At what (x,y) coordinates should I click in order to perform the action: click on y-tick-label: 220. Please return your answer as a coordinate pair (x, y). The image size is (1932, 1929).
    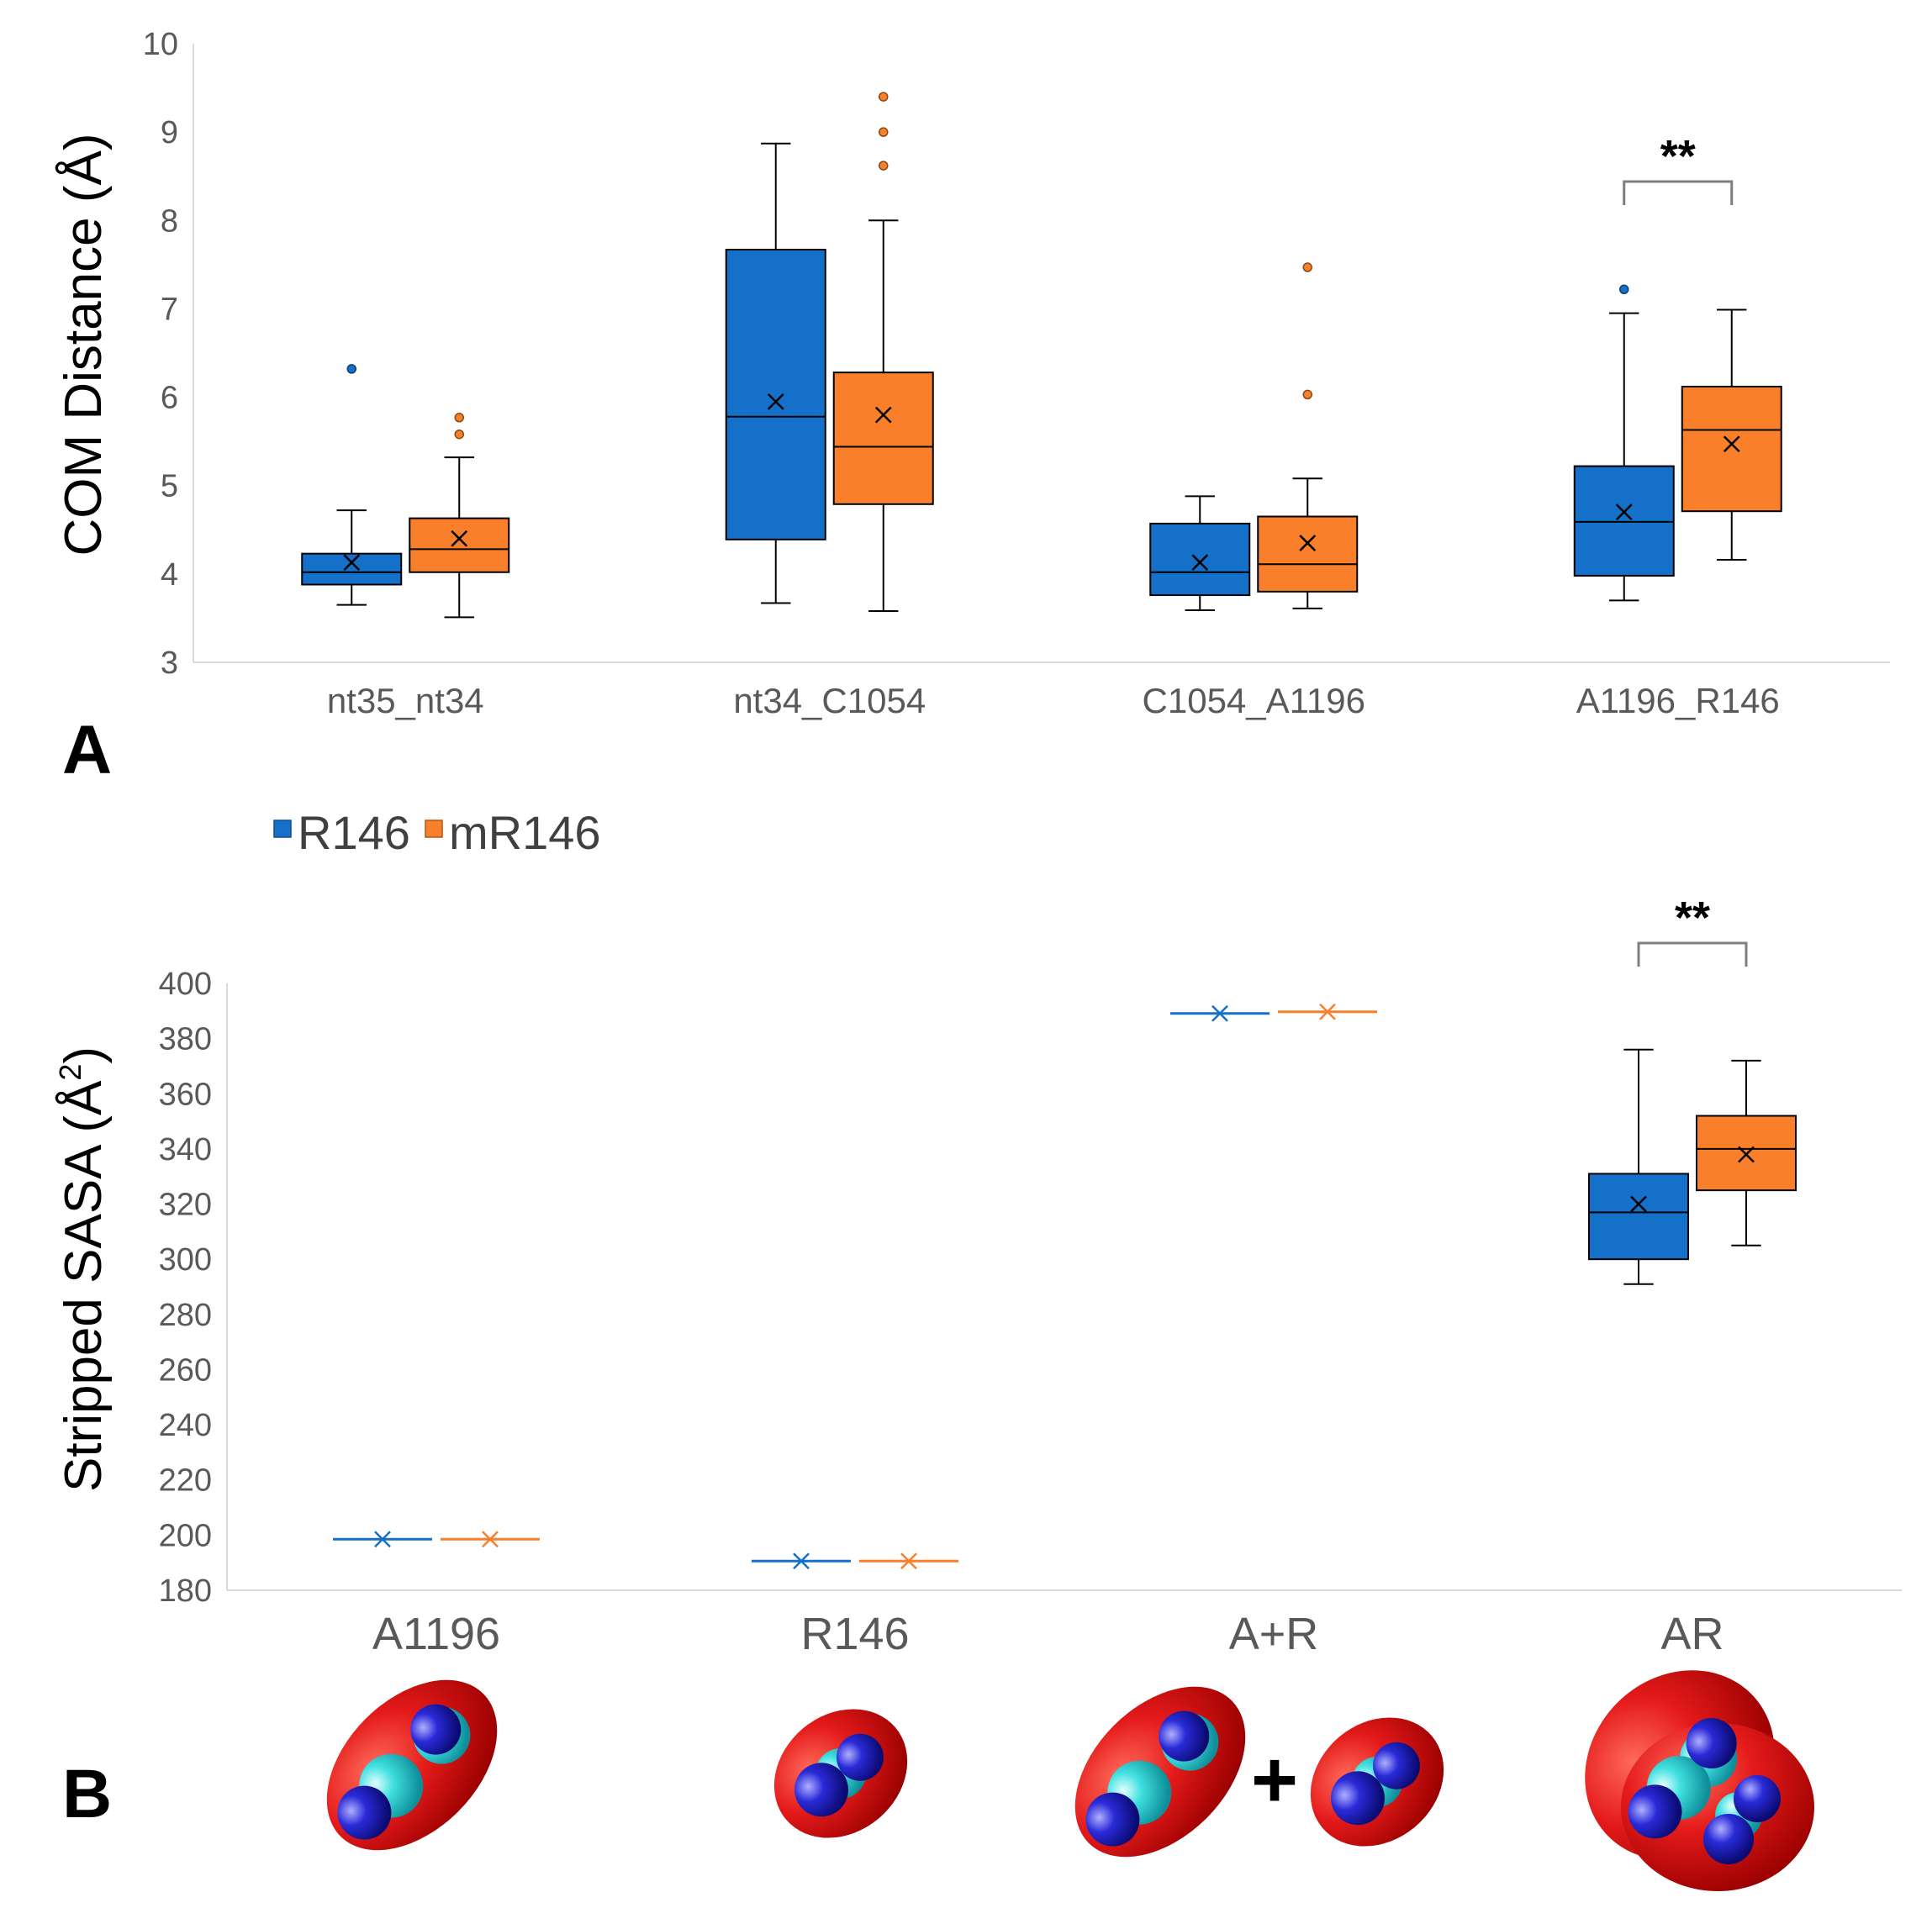
    Looking at the image, I should click on (185, 1481).